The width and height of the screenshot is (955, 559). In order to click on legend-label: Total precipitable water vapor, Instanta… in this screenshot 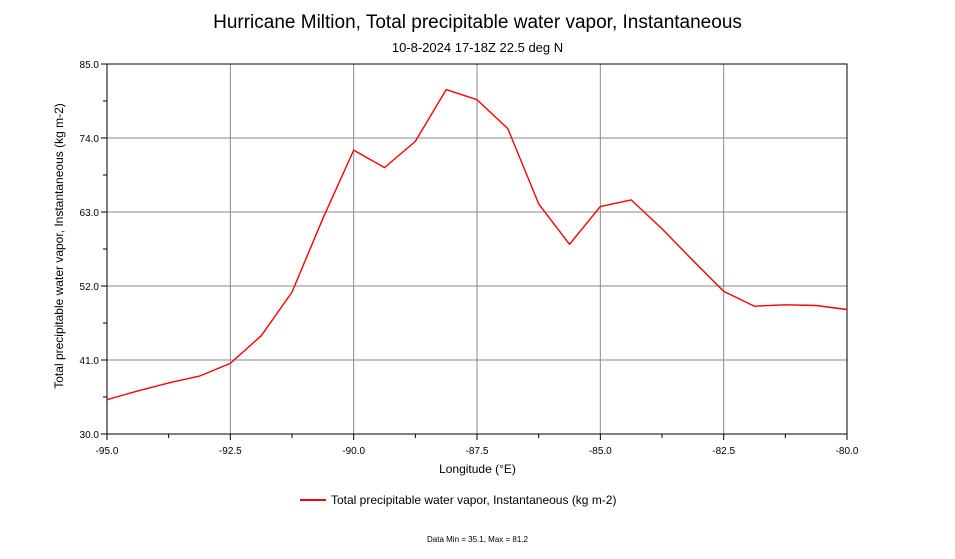, I will do `click(474, 500)`.